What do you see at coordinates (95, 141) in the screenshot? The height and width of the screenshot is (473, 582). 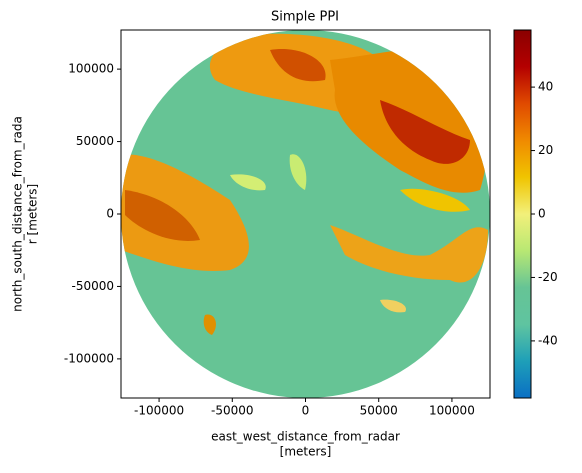 I see `y-tick-label: 50000` at bounding box center [95, 141].